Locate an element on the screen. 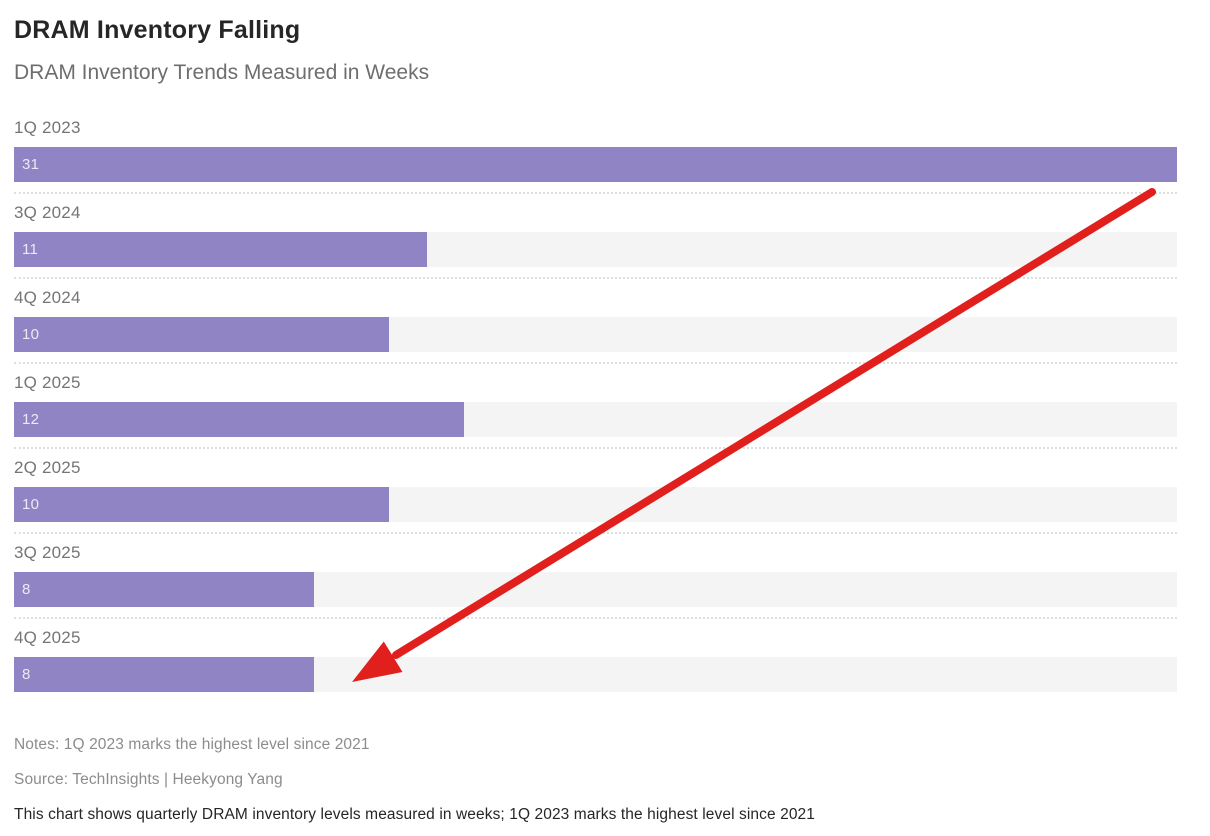 Image resolution: width=1210 pixels, height=836 pixels. bar: 12 is located at coordinates (239, 419).